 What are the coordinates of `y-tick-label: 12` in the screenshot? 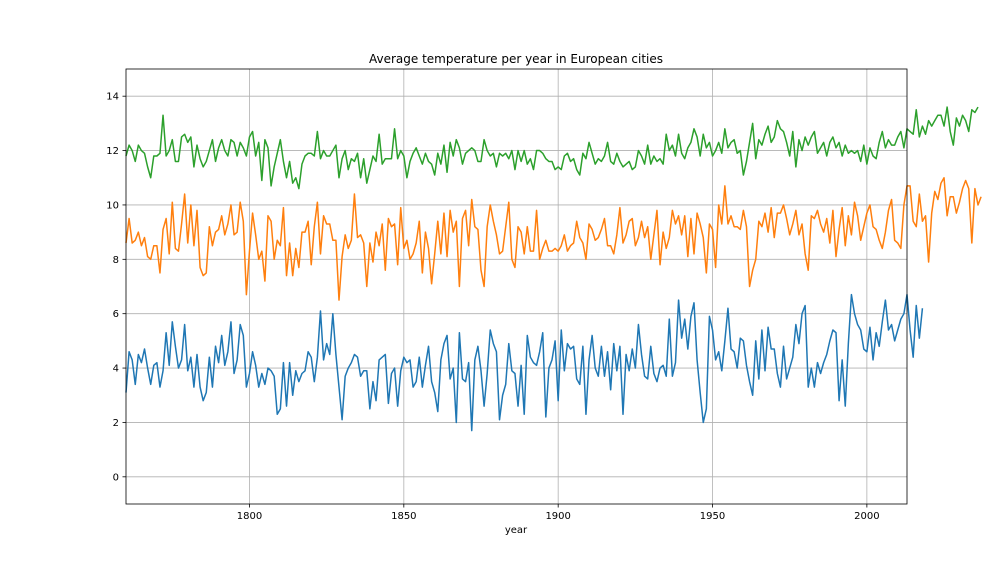 It's located at (112, 151).